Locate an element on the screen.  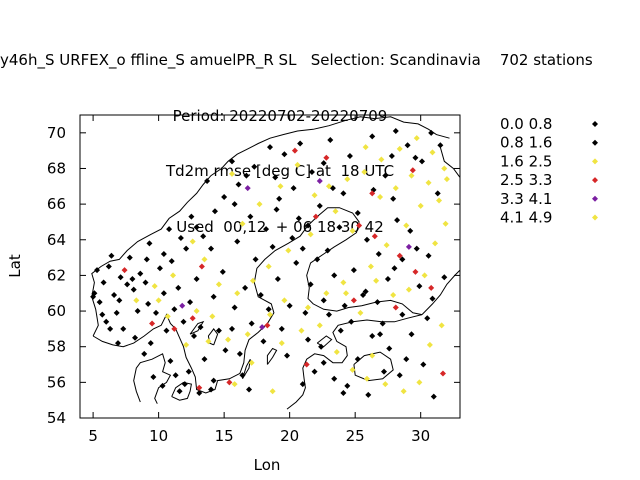
x-tick-label: 10 is located at coordinates (158, 436).